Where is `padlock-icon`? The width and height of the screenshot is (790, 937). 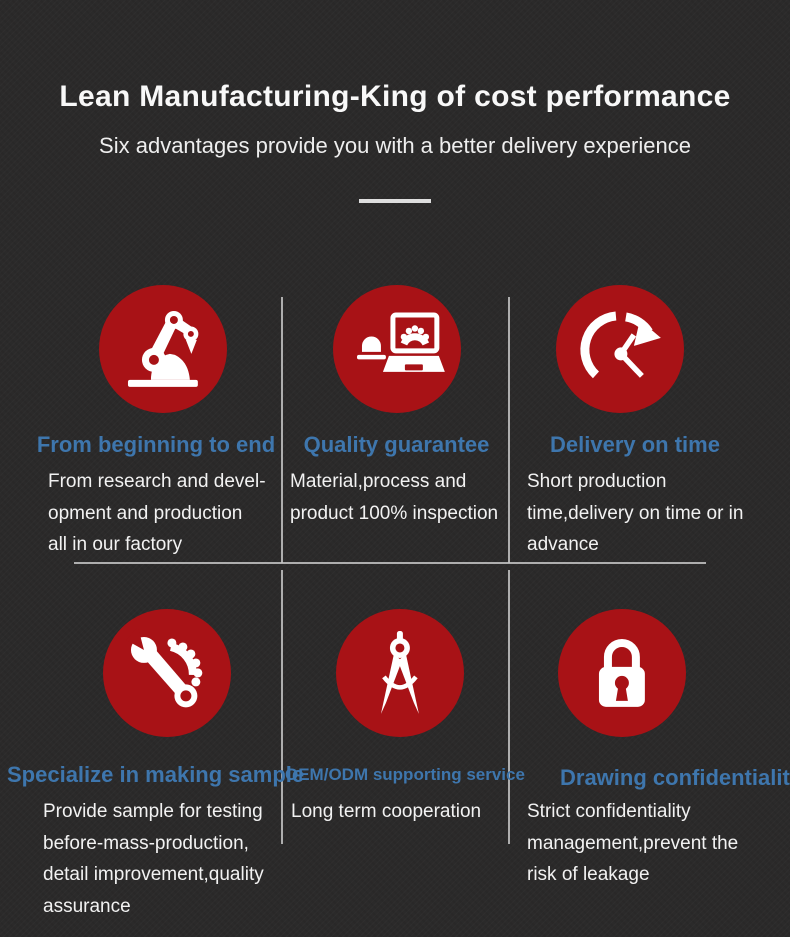 padlock-icon is located at coordinates (622, 673).